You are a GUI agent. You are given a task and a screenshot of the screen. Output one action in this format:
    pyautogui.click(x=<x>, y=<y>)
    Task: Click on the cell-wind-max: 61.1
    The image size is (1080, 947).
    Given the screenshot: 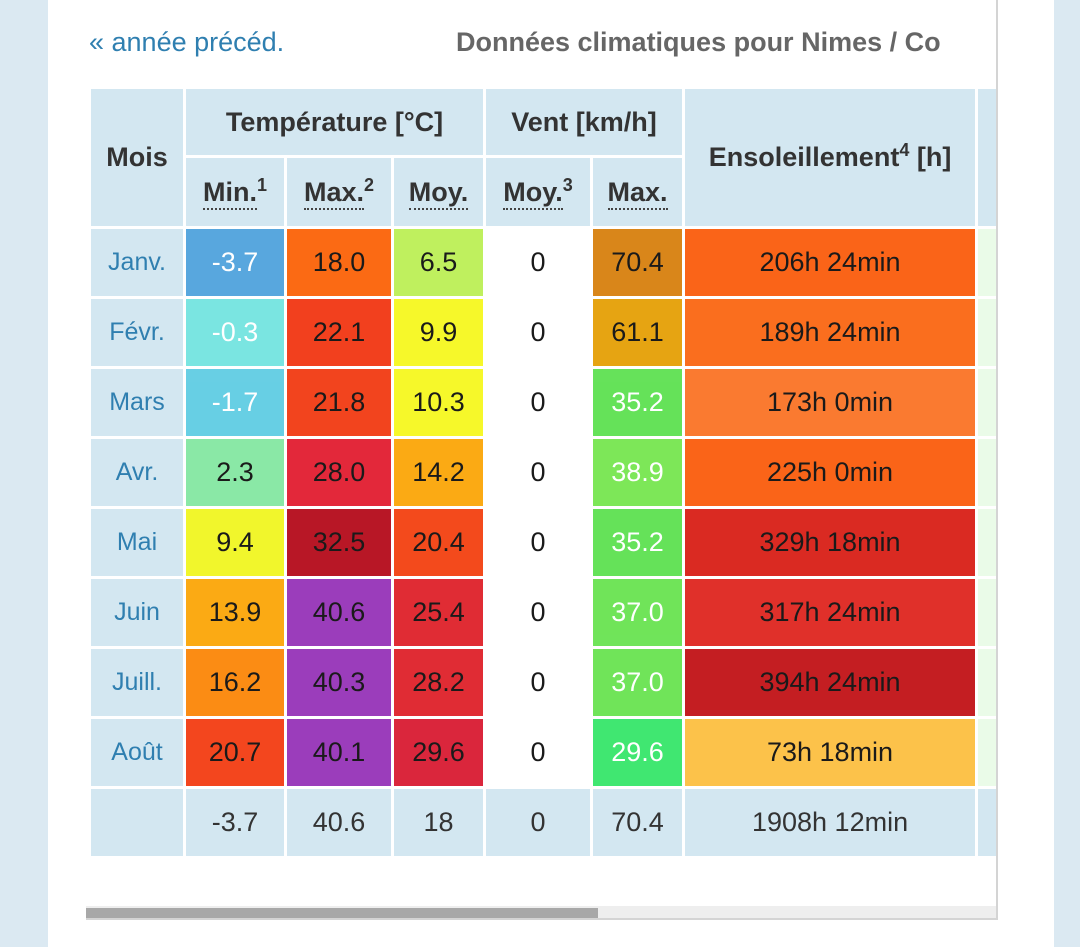 What is the action you would take?
    pyautogui.click(x=638, y=332)
    